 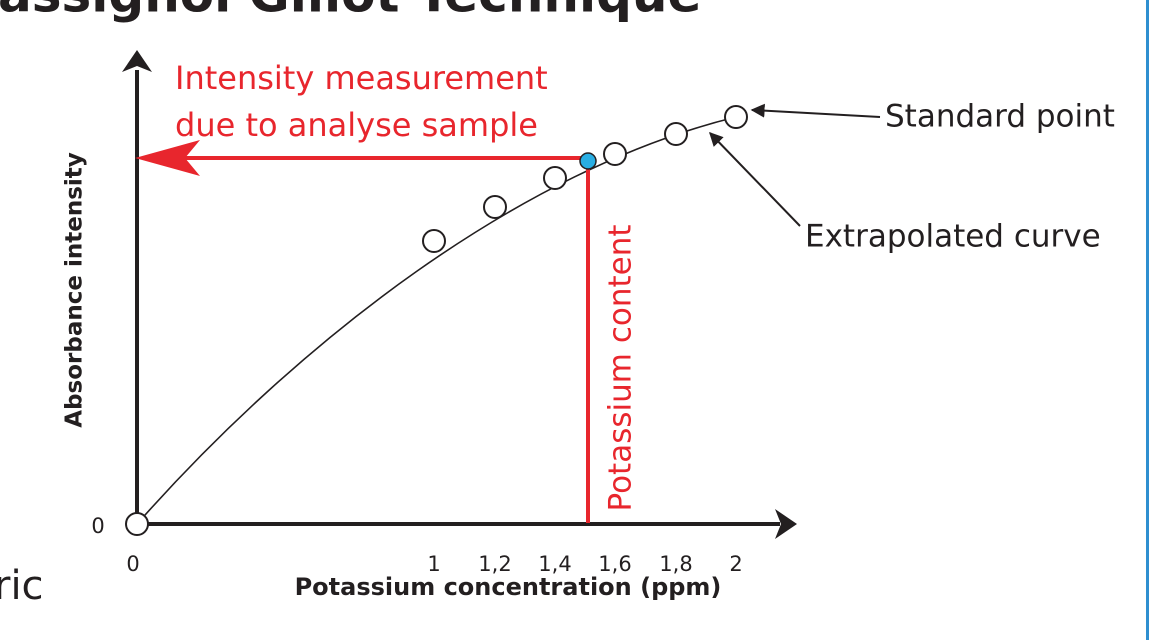 I want to click on annotation: Standard point, so click(x=1000, y=117).